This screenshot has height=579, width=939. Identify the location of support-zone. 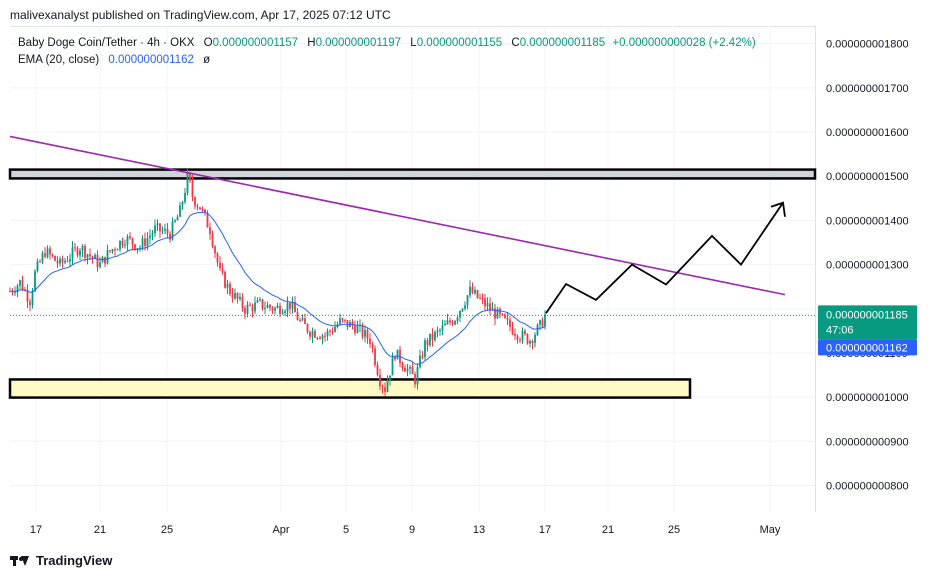
(350, 388).